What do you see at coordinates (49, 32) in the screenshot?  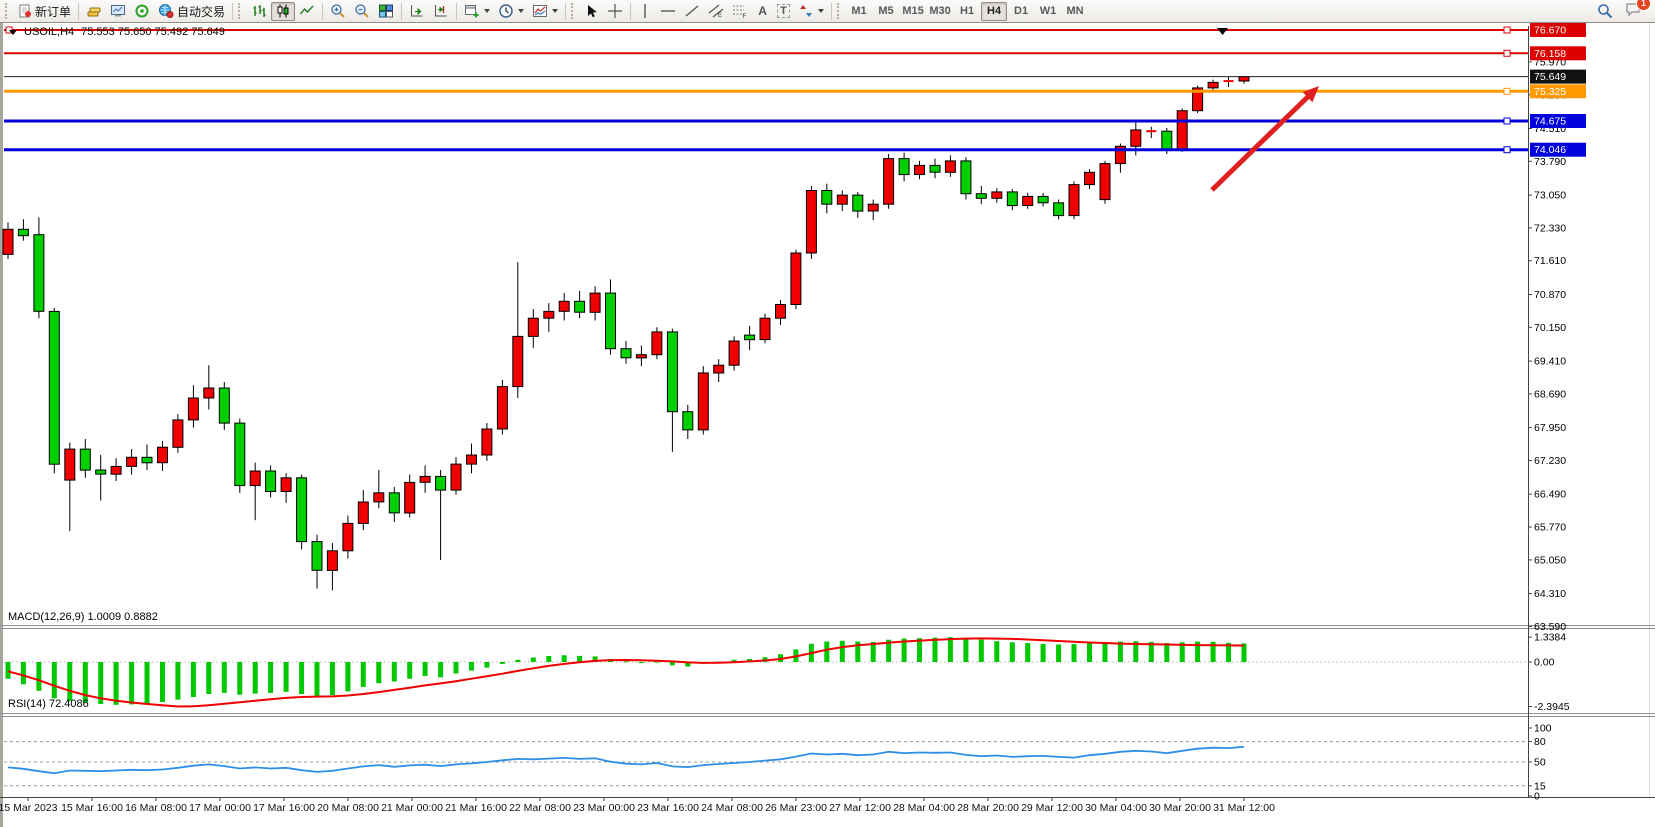 I see `chart-symbol-period: USOIL,H4` at bounding box center [49, 32].